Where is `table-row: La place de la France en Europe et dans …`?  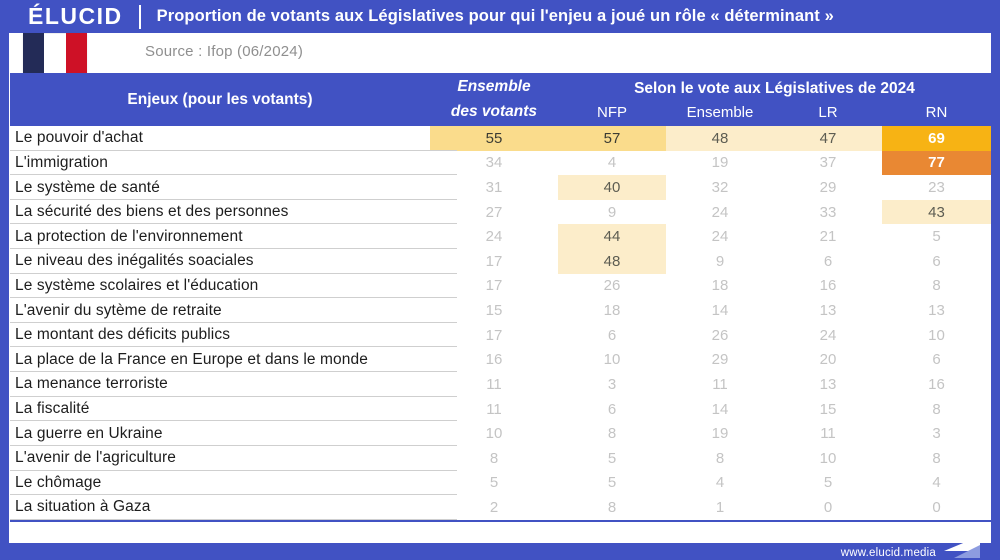
table-row: La place de la France en Europe et dans … is located at coordinates (500, 359).